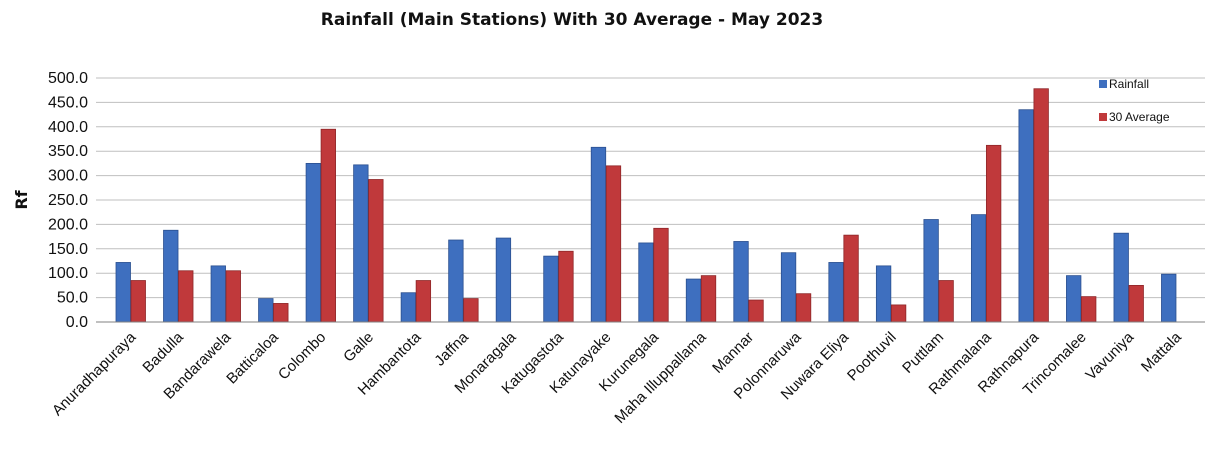  Describe the element at coordinates (1139, 117) in the screenshot. I see `legend-label: 30 Average` at that location.